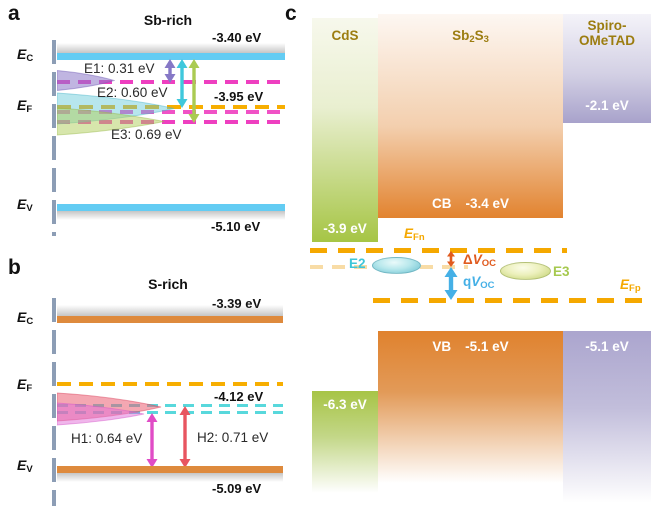 This screenshot has height=515, width=657. I want to click on spiro-homo-block: -5.1 eV, so click(607, 417).